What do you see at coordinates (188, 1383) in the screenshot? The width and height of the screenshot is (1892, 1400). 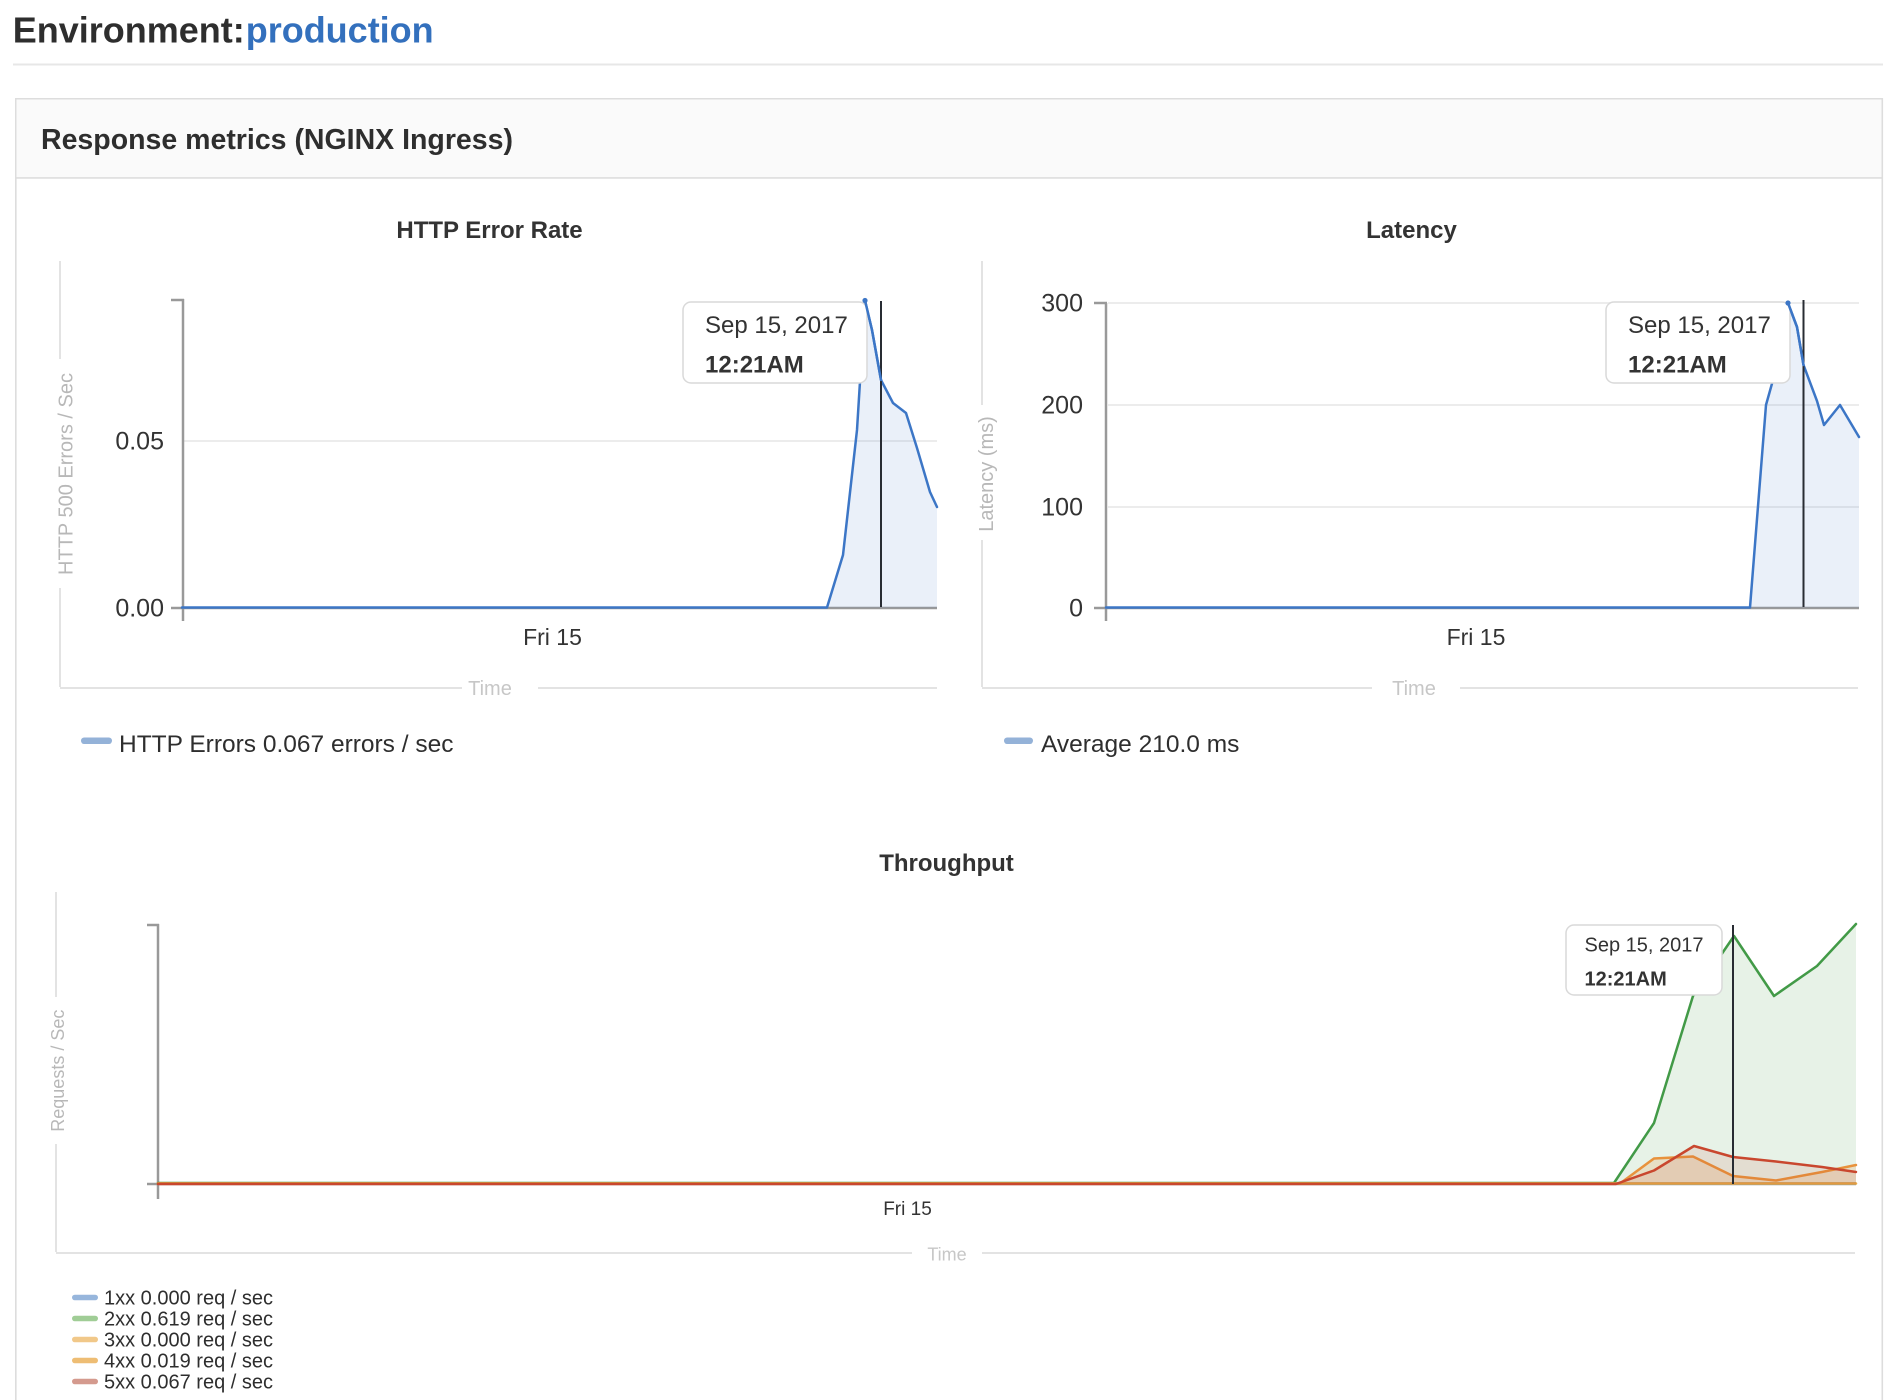 I see `svg-text: 5xx 0.067 req / sec` at bounding box center [188, 1383].